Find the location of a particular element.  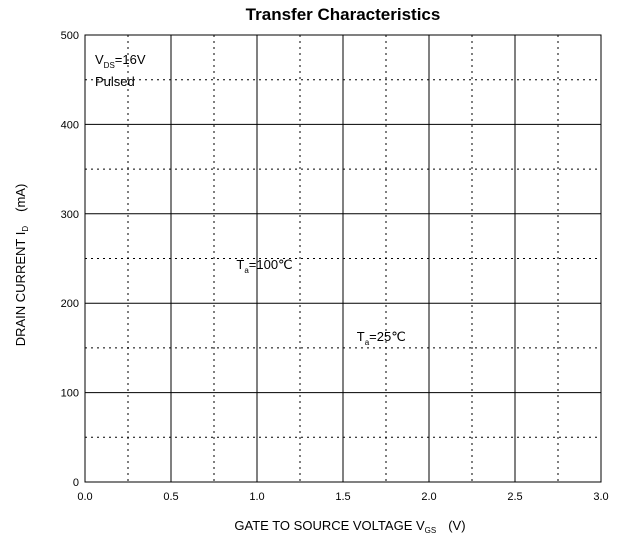

chart-title: Transfer Characteristics is located at coordinates (343, 14).